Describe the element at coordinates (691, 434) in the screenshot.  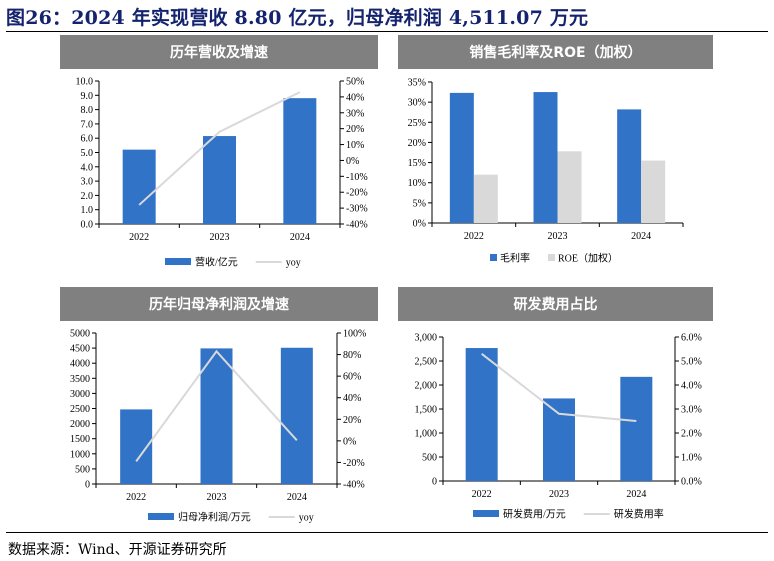
I see `y-tick-label-right: 2.0%` at that location.